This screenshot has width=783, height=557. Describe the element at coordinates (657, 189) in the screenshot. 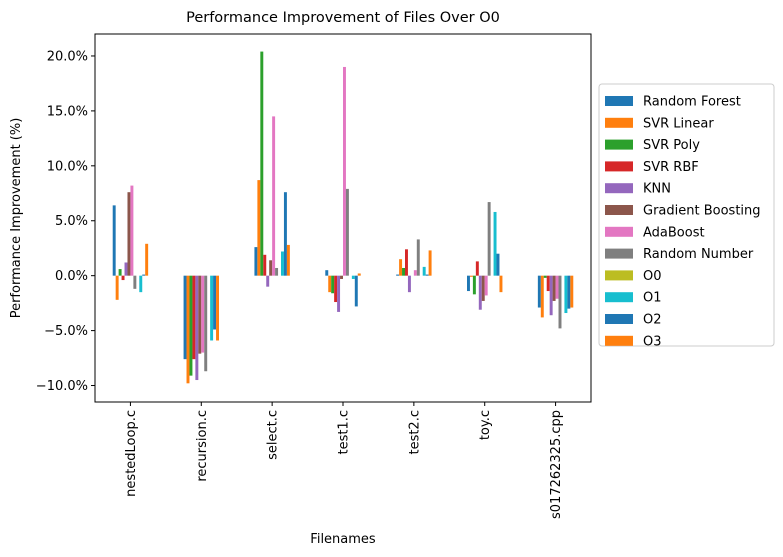

I see `legend-label: KNN` at that location.